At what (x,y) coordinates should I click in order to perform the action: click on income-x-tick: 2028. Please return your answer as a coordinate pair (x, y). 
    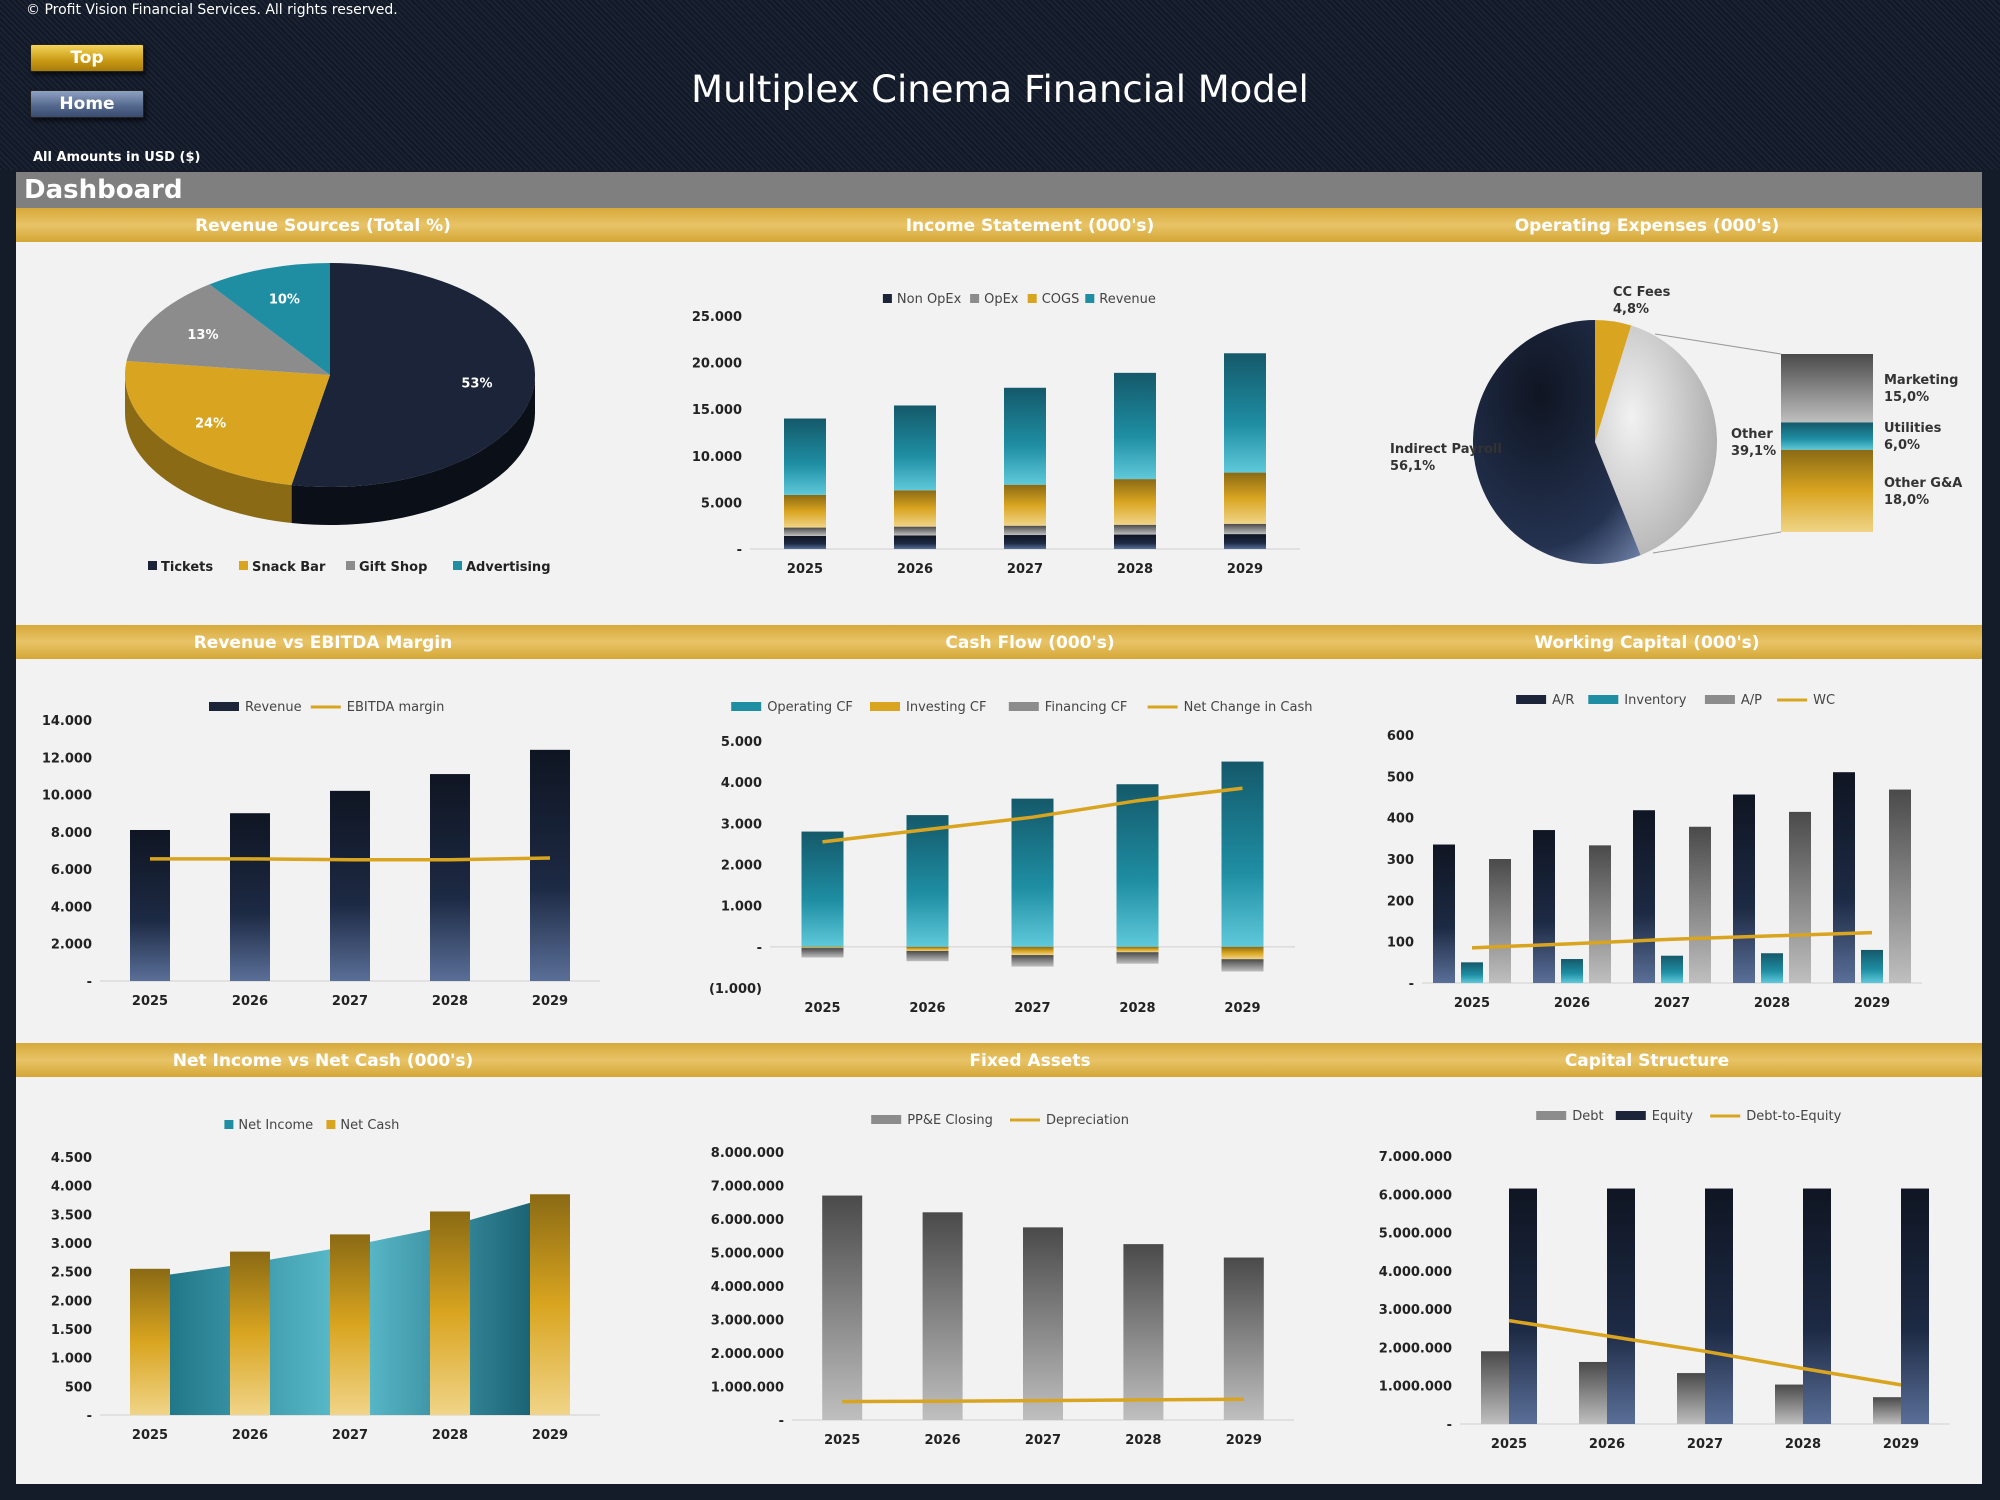
    Looking at the image, I should click on (1135, 569).